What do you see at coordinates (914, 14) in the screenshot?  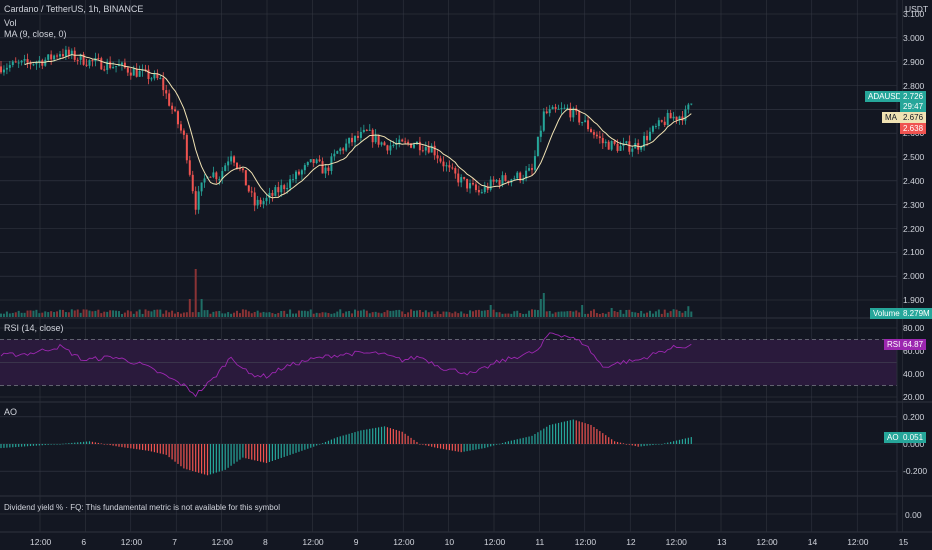 I see `price-tick-label: 3.100` at bounding box center [914, 14].